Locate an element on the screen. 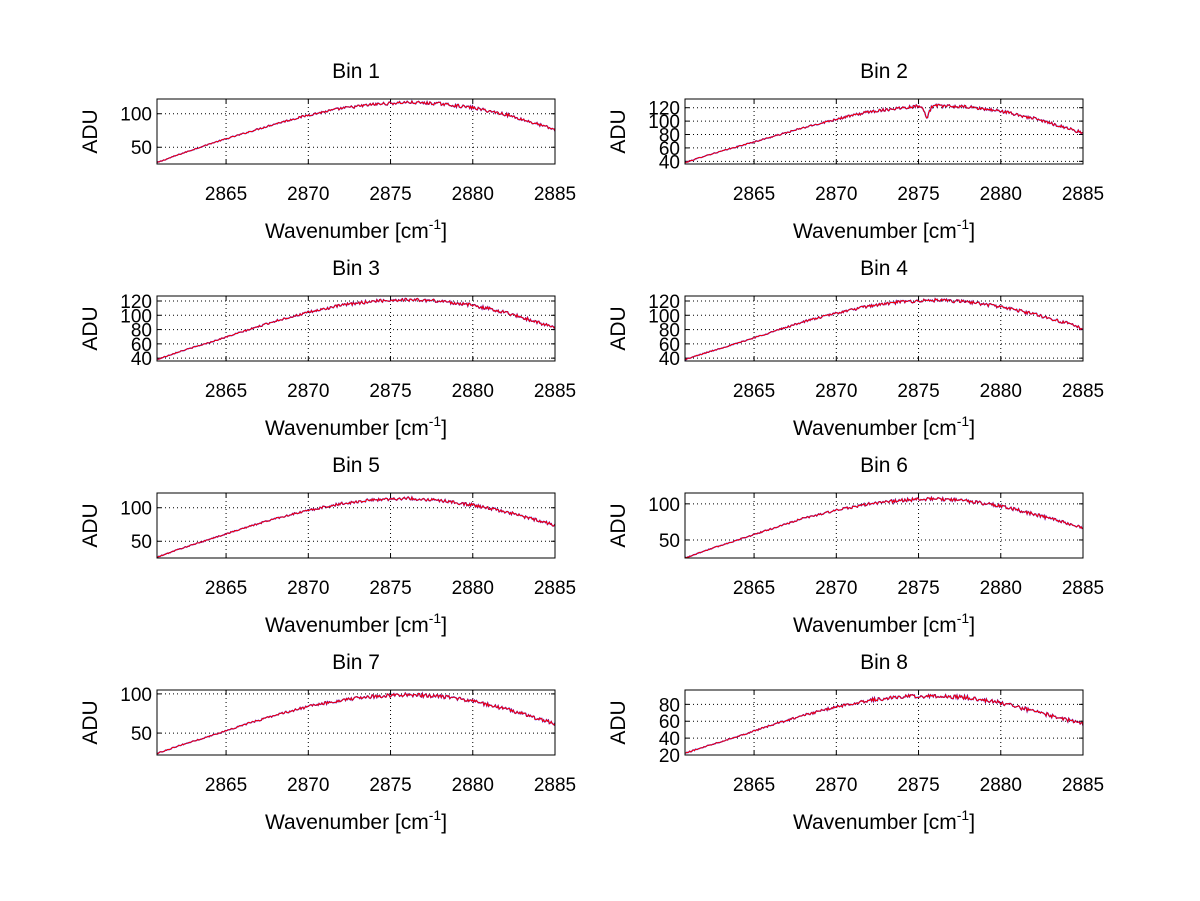  bin5-series-red is located at coordinates (356, 526).